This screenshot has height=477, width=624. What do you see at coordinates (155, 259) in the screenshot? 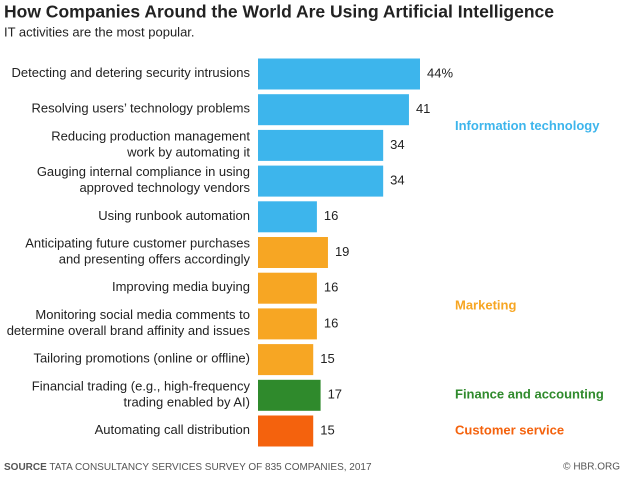
I see `category-label-line: and presenting offers accordingly` at bounding box center [155, 259].